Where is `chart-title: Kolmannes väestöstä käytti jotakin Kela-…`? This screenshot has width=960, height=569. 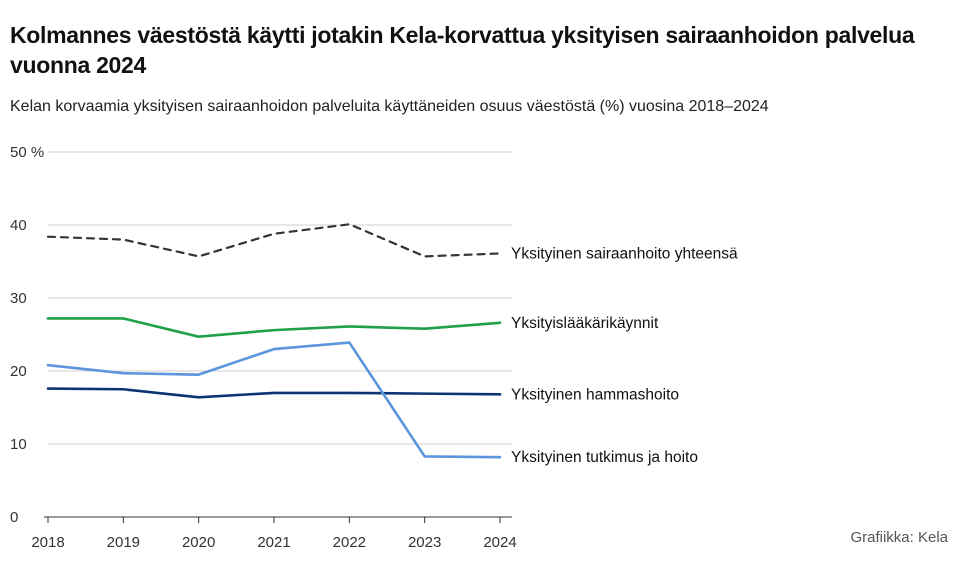
chart-title: Kolmannes väestöstä käytti jotakin Kela-… is located at coordinates (462, 50).